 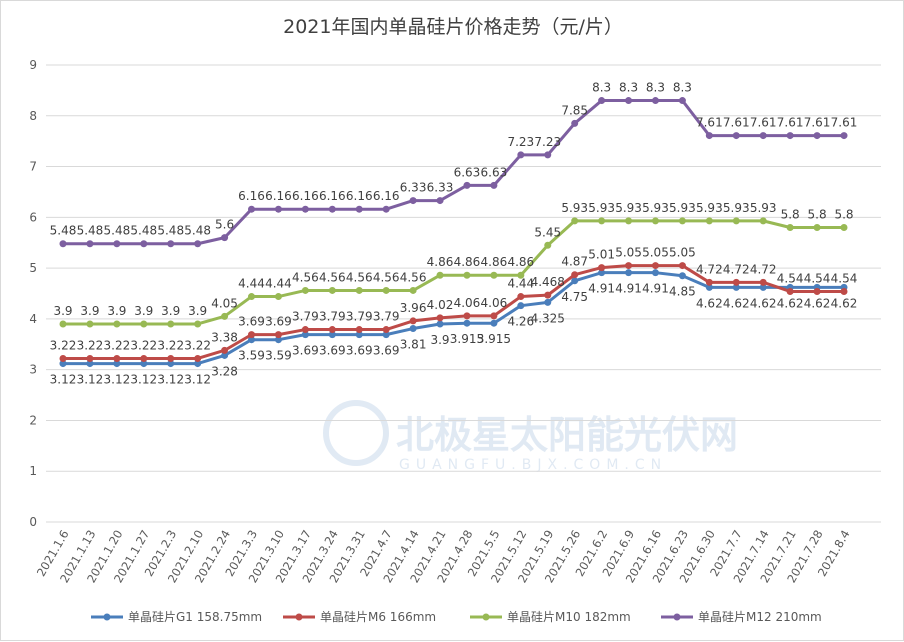 I want to click on data-label: 5.6, so click(x=224, y=225).